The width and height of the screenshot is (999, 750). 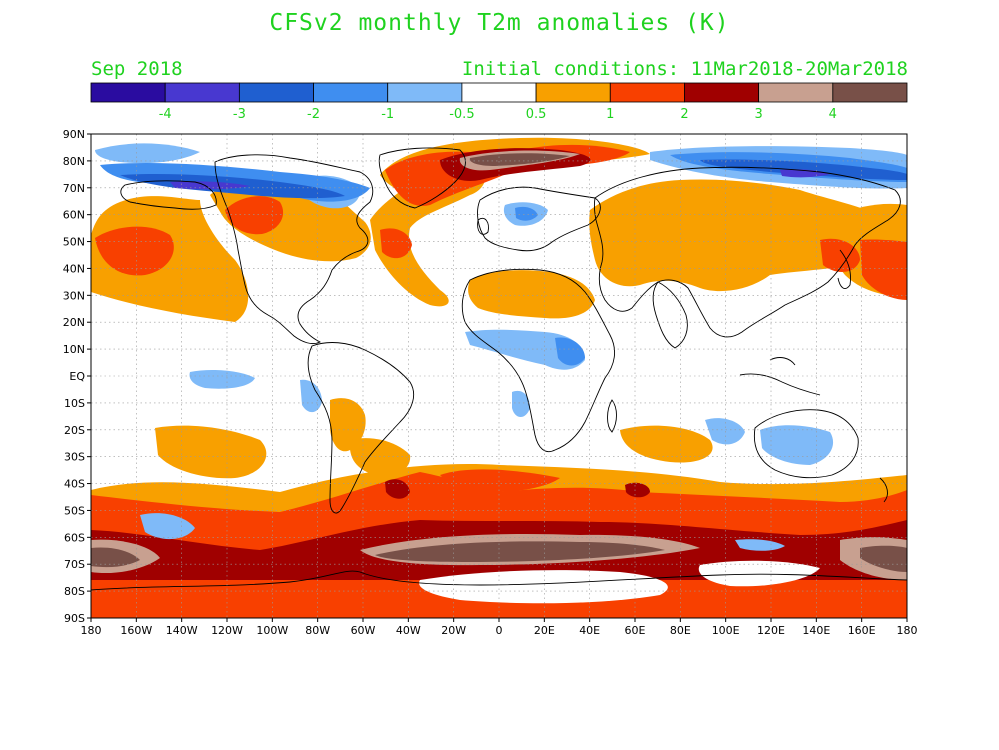 I want to click on longitude-label: 100W, so click(x=272, y=630).